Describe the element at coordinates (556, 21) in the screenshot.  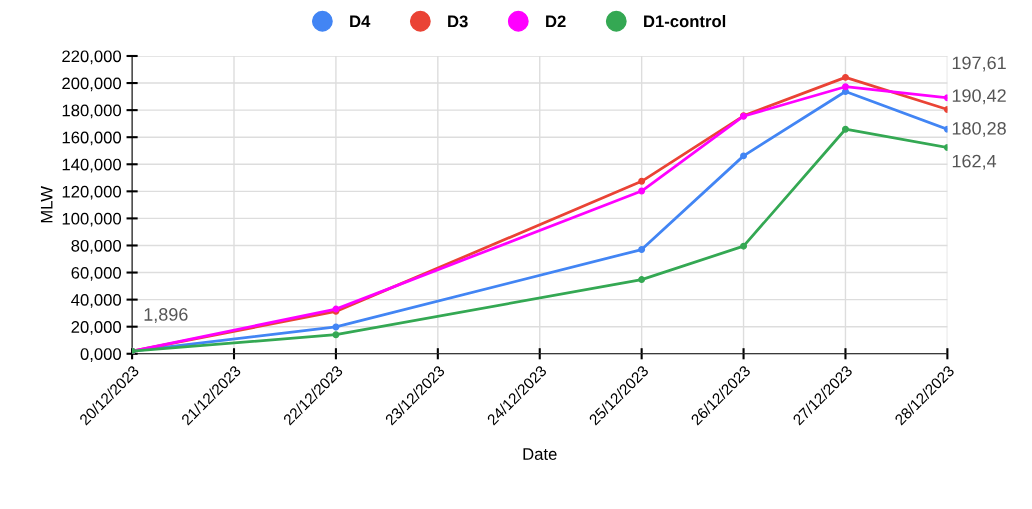
I see `legend-label: D2` at that location.